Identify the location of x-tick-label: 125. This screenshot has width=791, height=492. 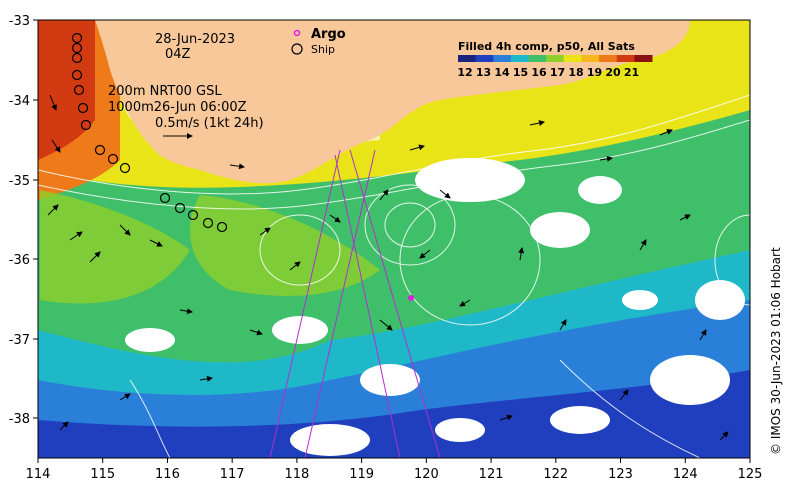
(750, 474).